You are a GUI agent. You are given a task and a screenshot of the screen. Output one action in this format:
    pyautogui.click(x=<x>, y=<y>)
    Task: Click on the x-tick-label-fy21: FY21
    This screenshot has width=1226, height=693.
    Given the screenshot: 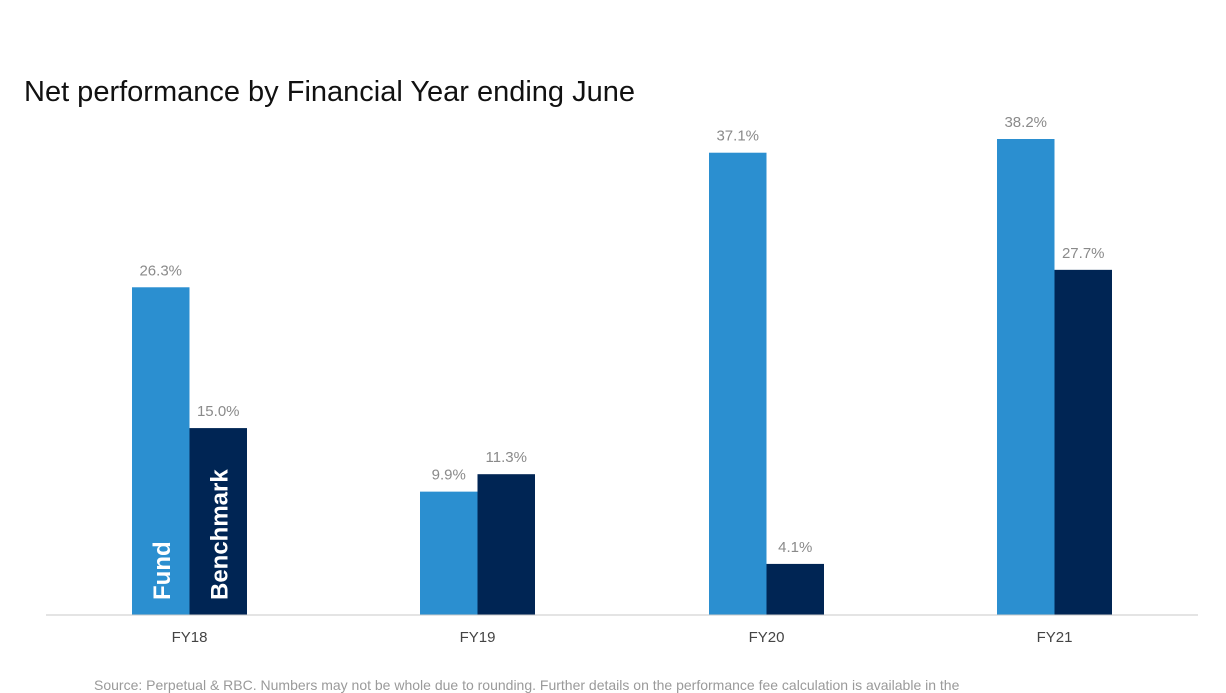 What is the action you would take?
    pyautogui.click(x=1055, y=637)
    